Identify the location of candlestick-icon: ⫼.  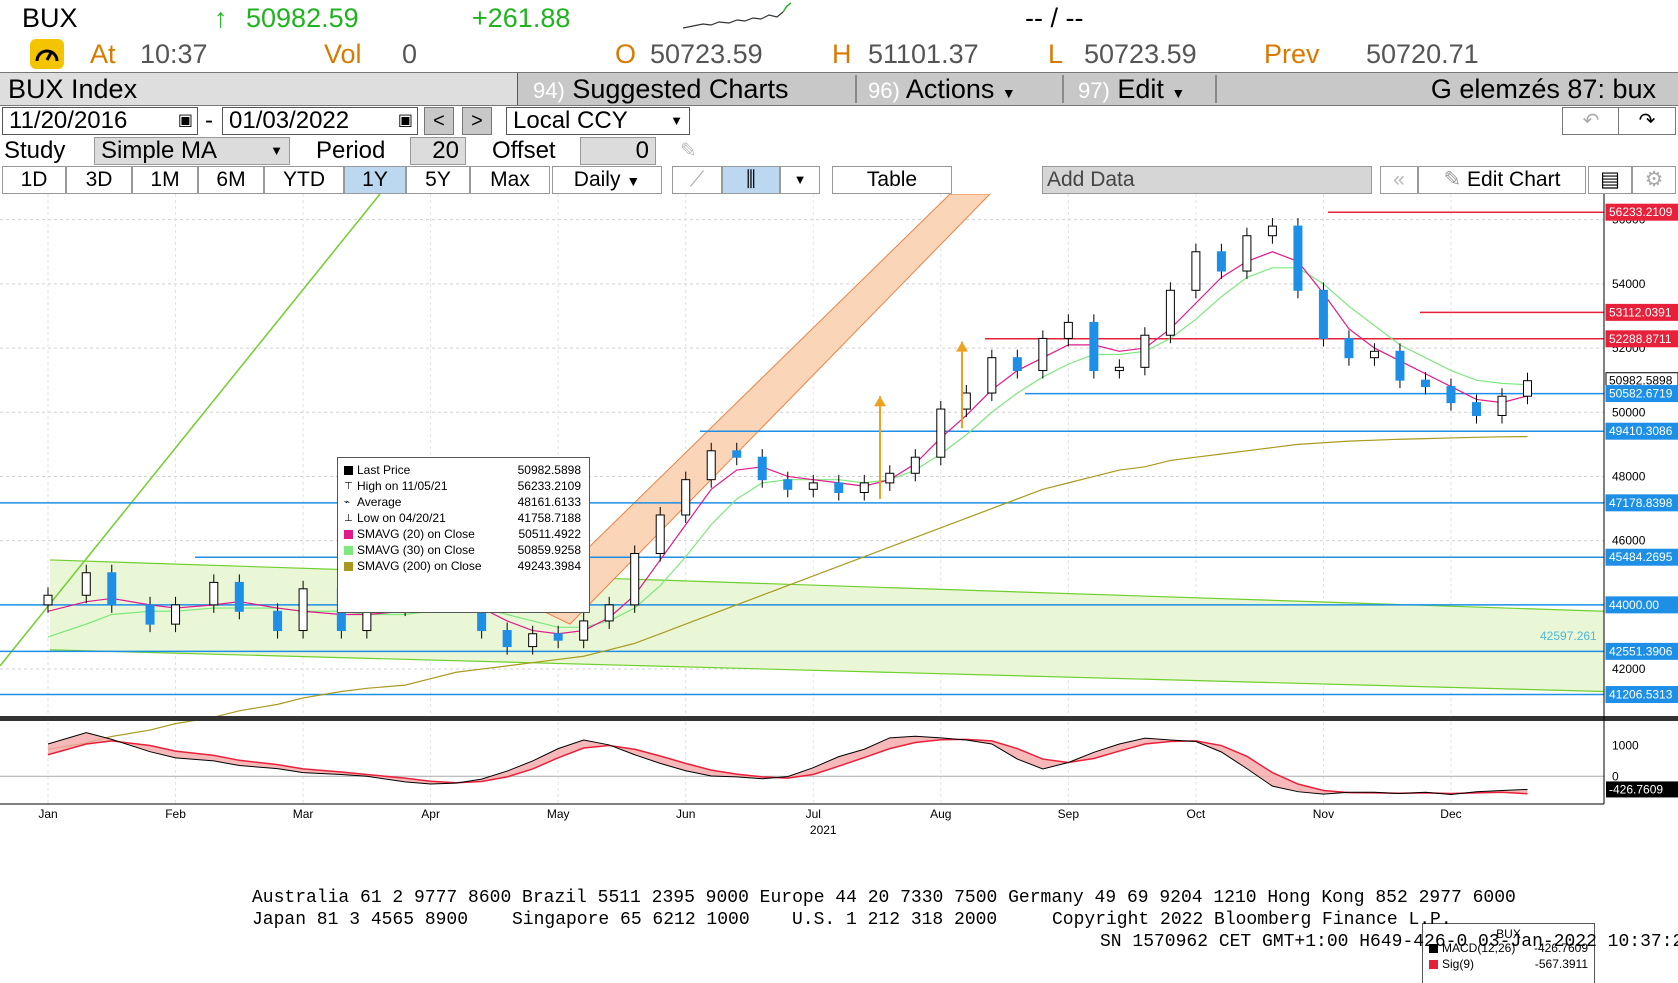
(751, 180).